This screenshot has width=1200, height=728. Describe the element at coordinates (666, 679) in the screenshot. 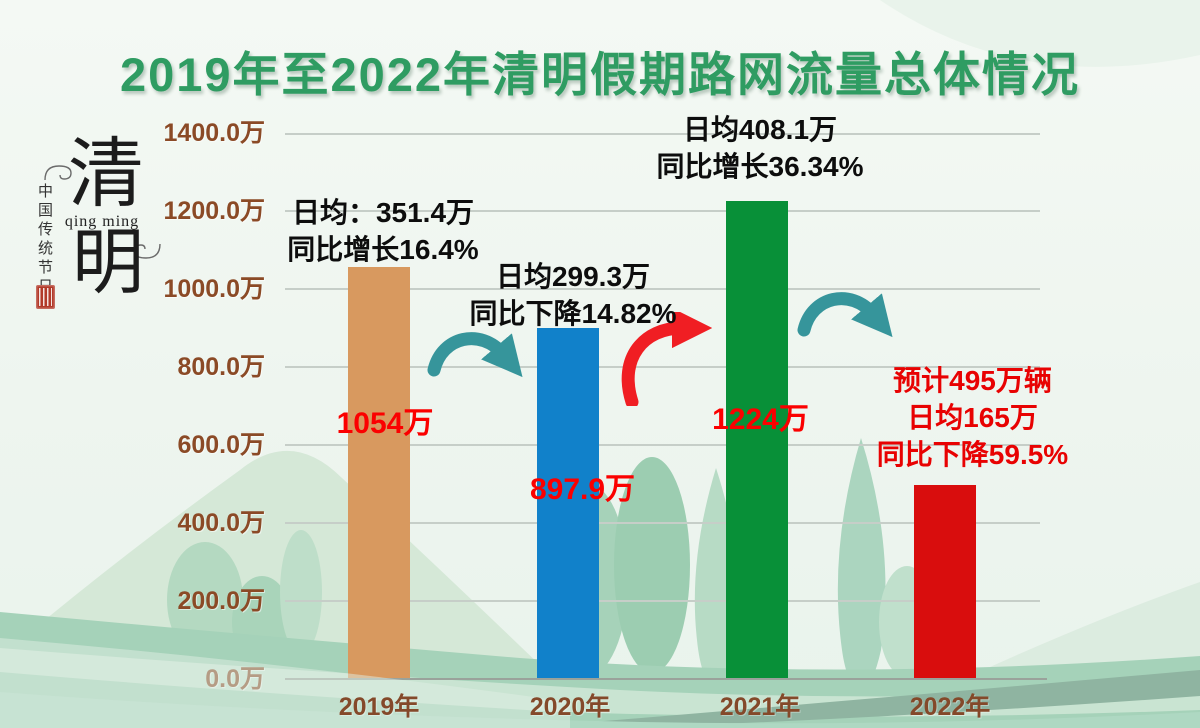

I see `x-axis-line` at that location.